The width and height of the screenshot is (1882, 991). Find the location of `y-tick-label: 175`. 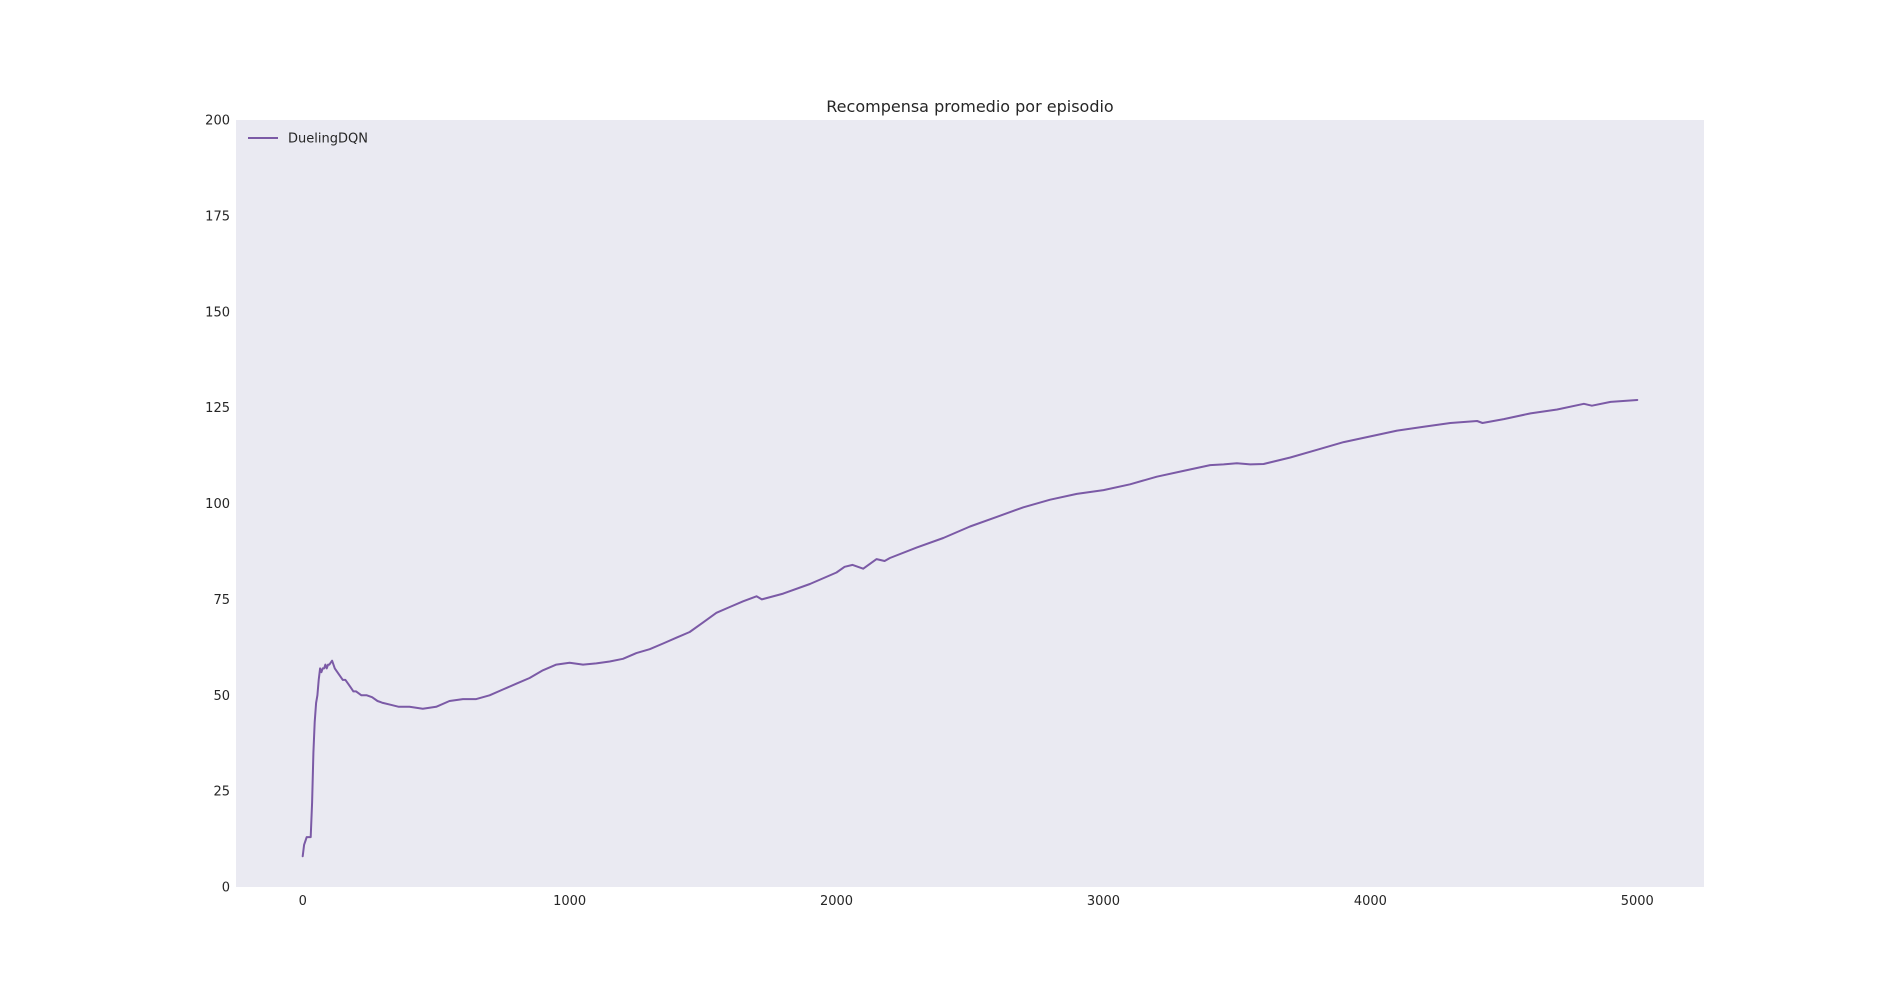

y-tick-label: 175 is located at coordinates (217, 216).